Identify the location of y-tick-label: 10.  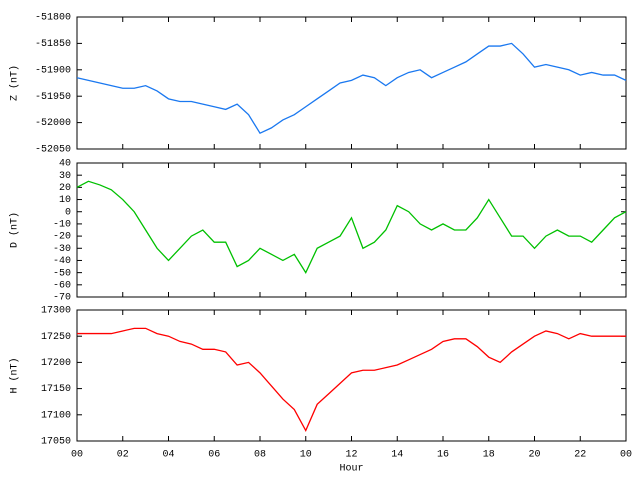
(65, 200).